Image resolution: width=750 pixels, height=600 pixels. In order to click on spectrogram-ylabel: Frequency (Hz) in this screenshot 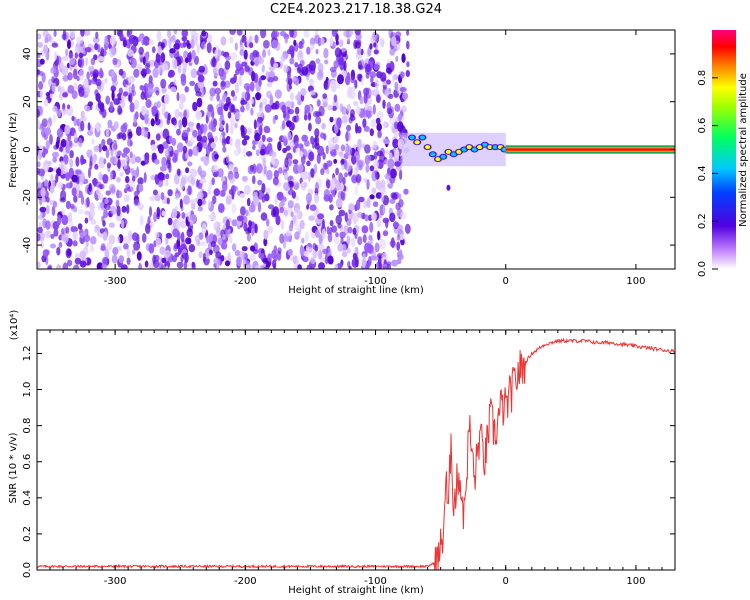, I will do `click(13, 150)`.